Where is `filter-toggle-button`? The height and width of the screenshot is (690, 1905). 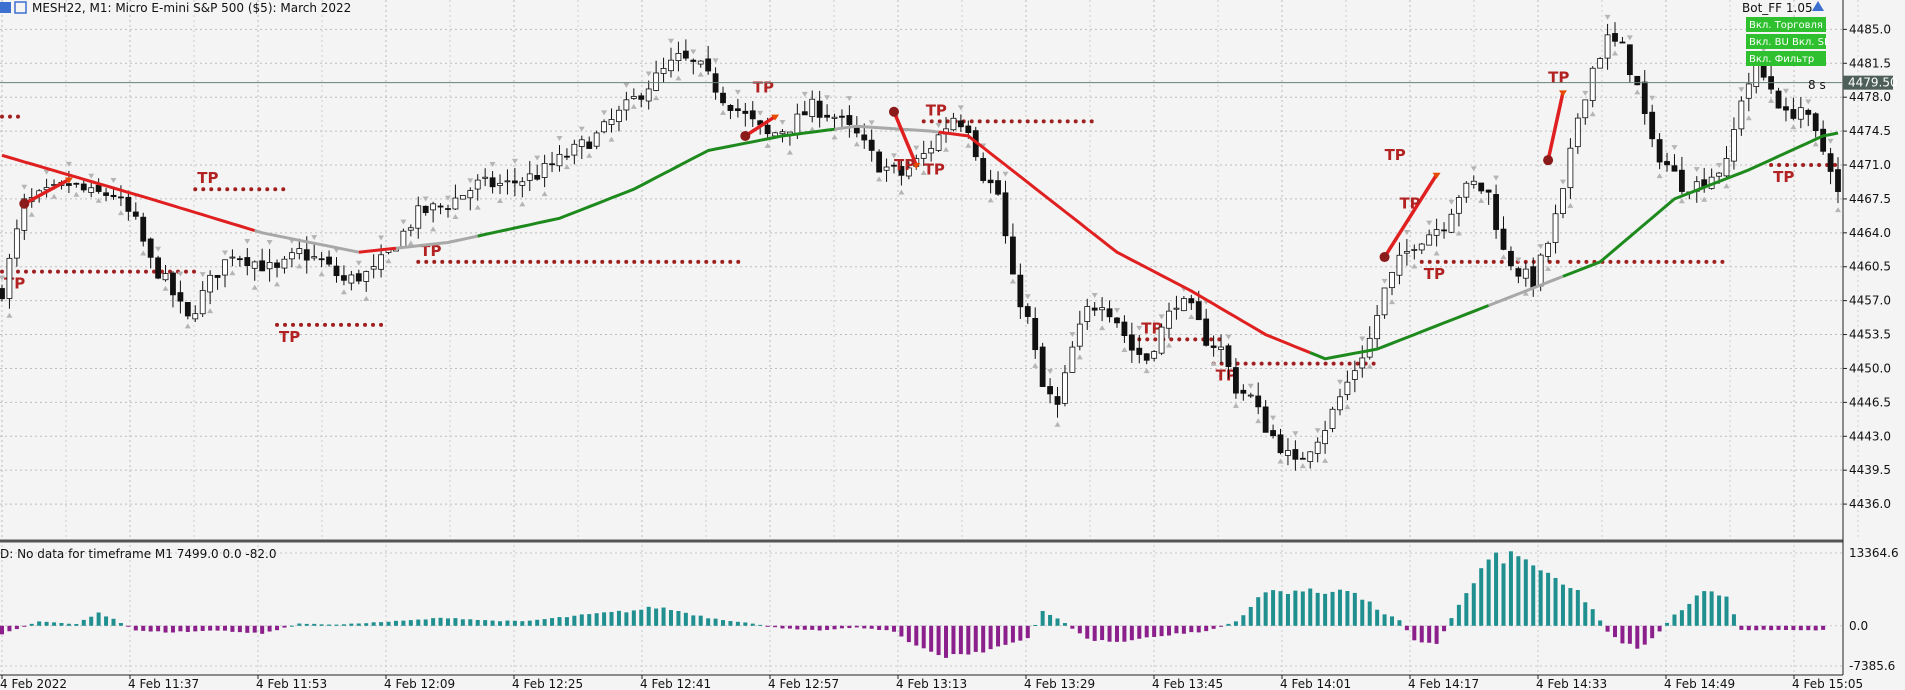
filter-toggle-button is located at coordinates (1786, 58).